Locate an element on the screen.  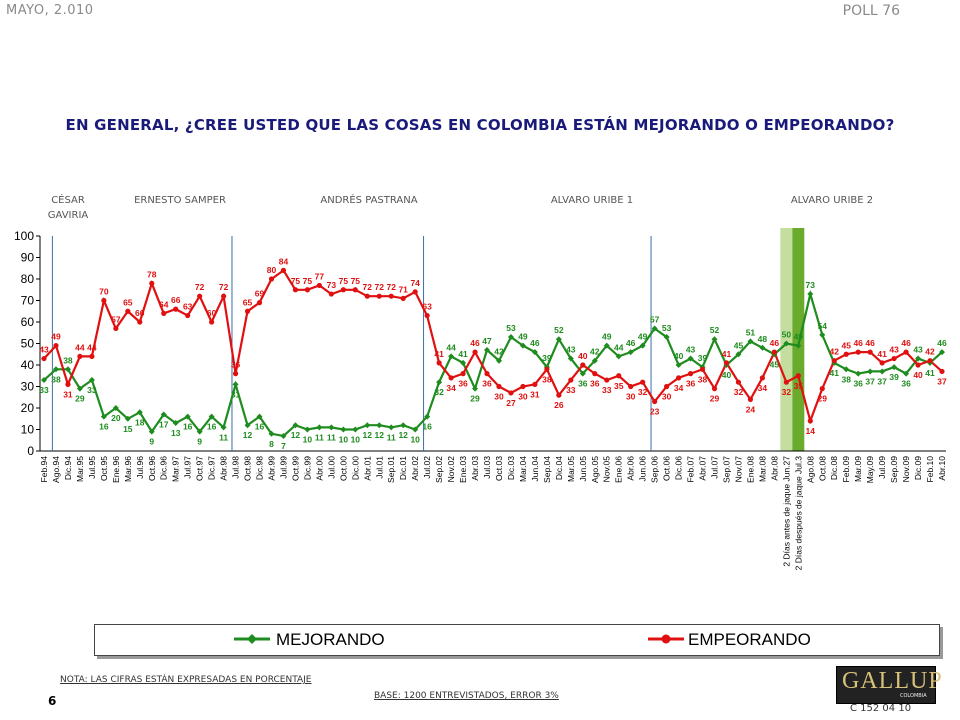
data-label-mejorando: 20 is located at coordinates (116, 418).